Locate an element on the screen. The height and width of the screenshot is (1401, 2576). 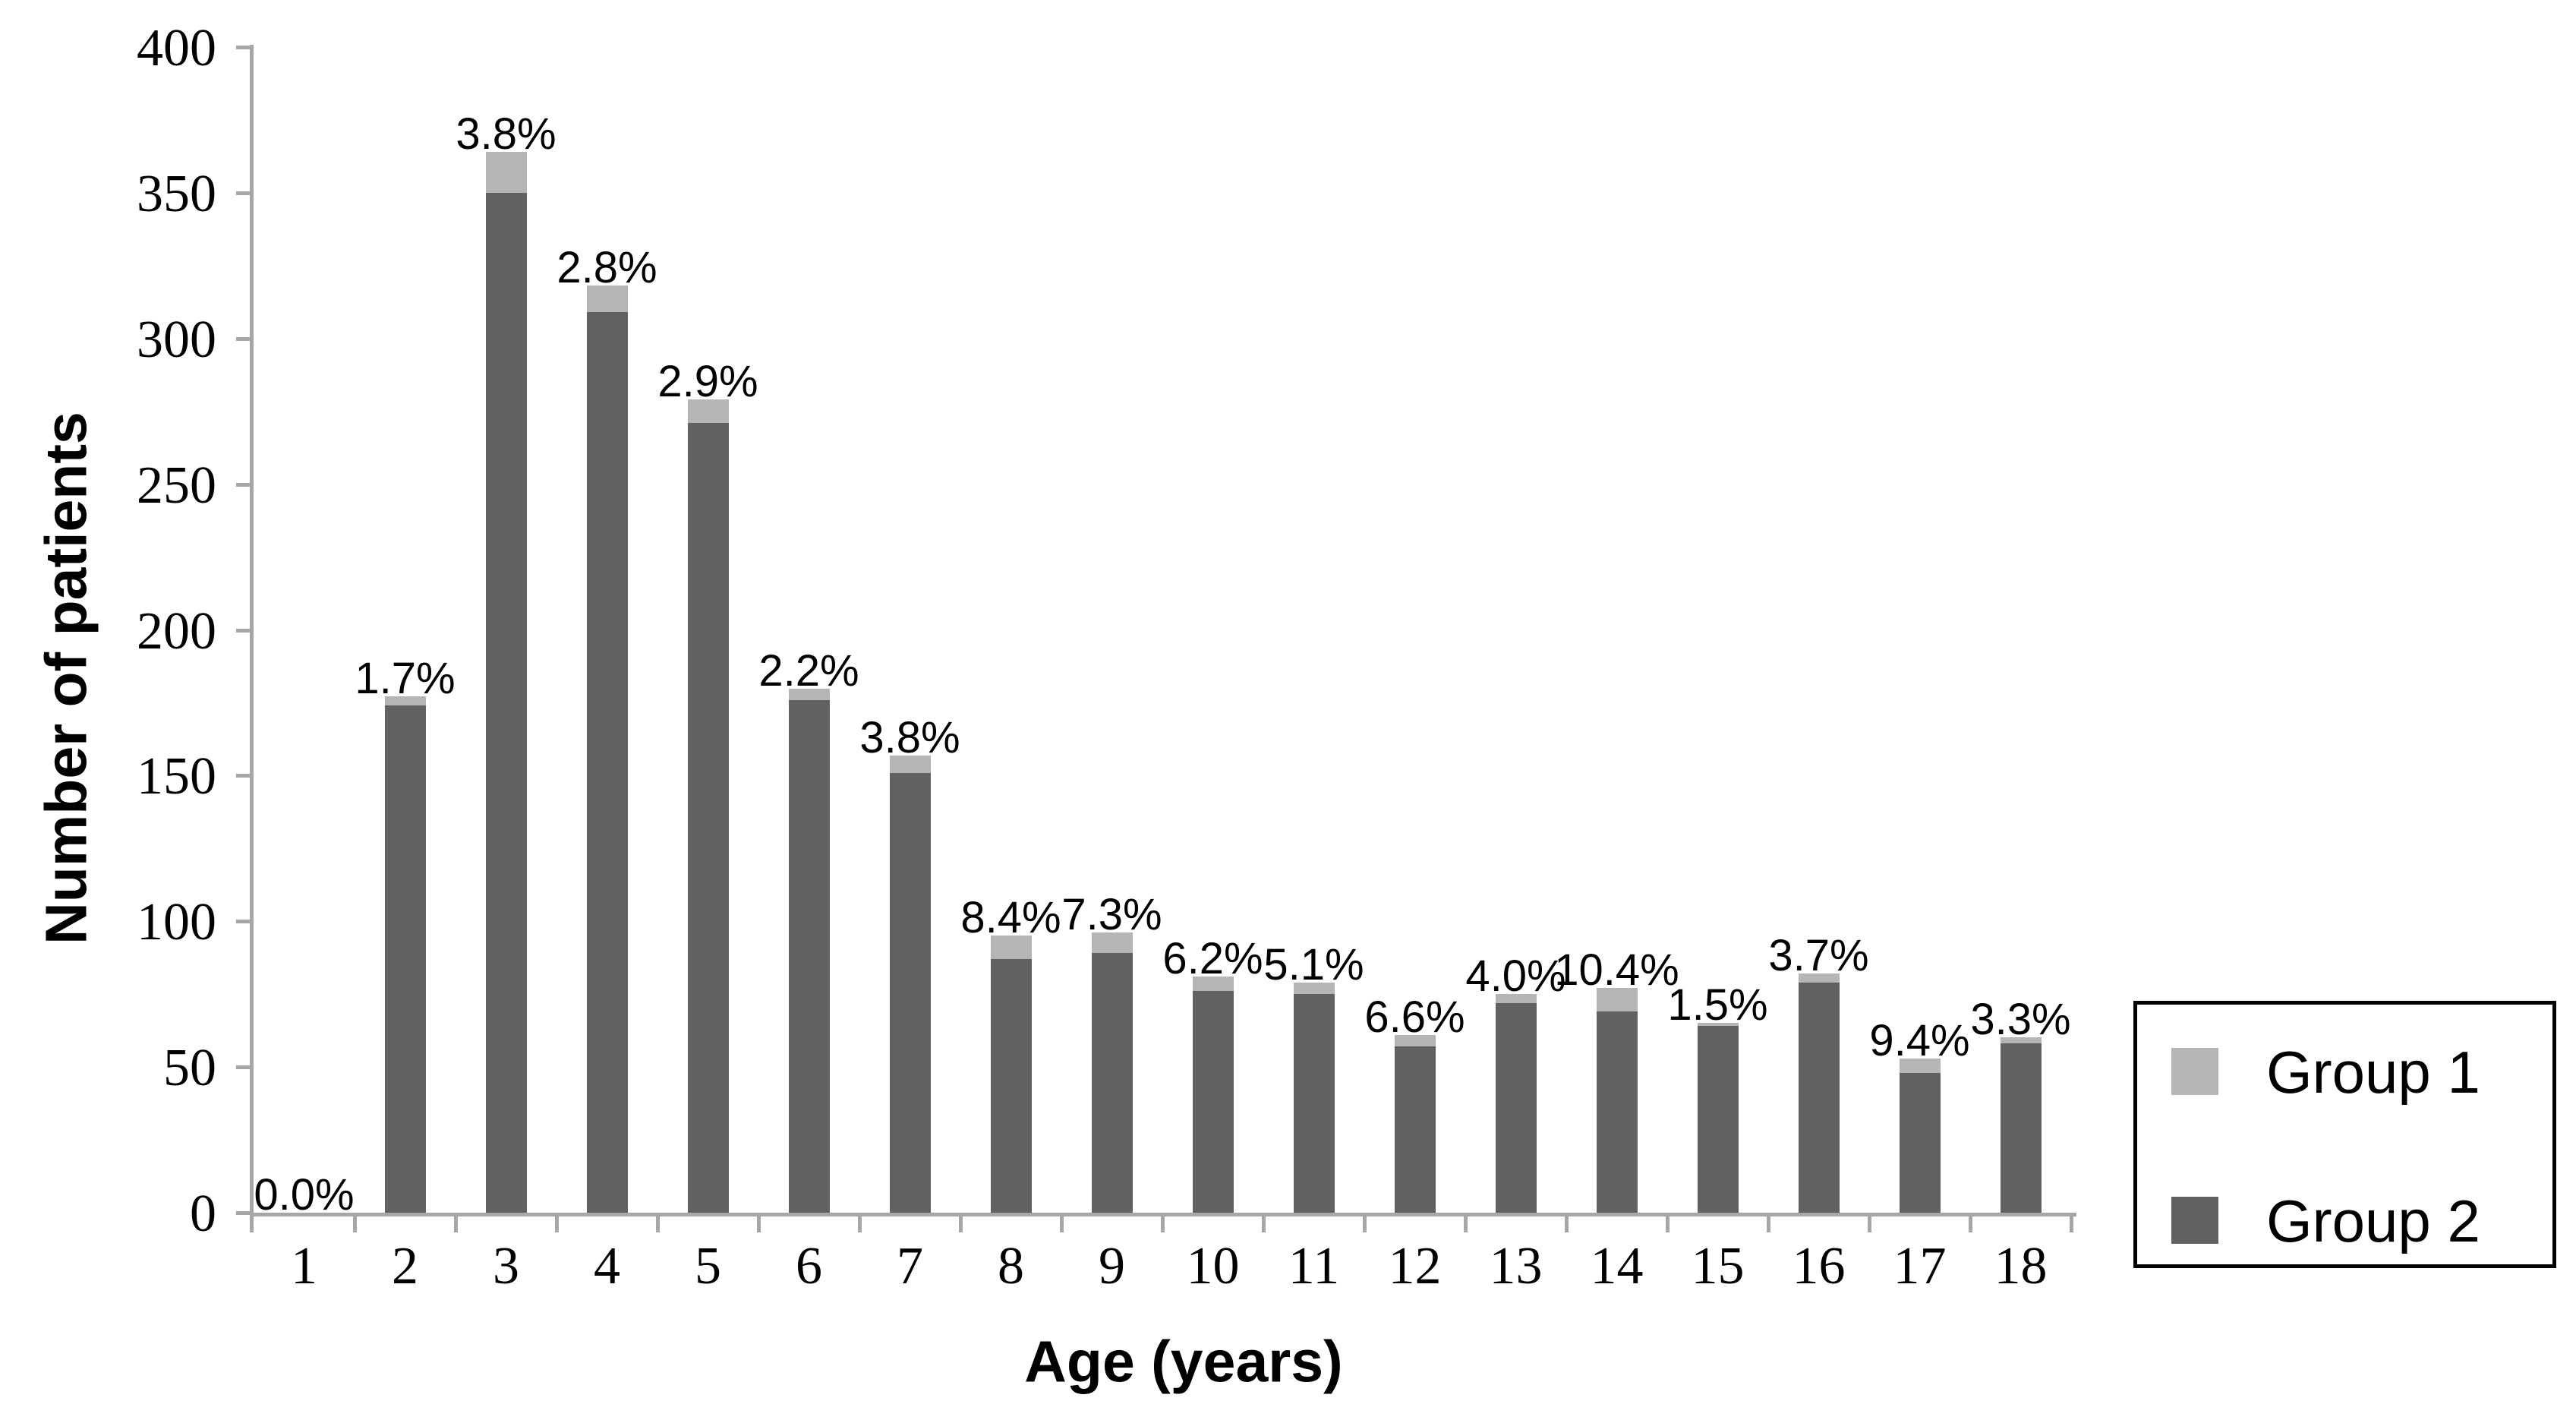
bar-age-9-group2 is located at coordinates (1112, 1083).